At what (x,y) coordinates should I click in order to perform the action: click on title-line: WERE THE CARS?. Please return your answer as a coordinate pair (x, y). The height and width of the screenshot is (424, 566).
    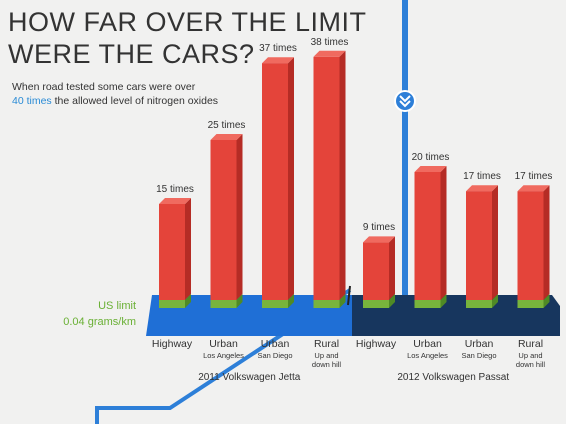
    Looking at the image, I should click on (131, 54).